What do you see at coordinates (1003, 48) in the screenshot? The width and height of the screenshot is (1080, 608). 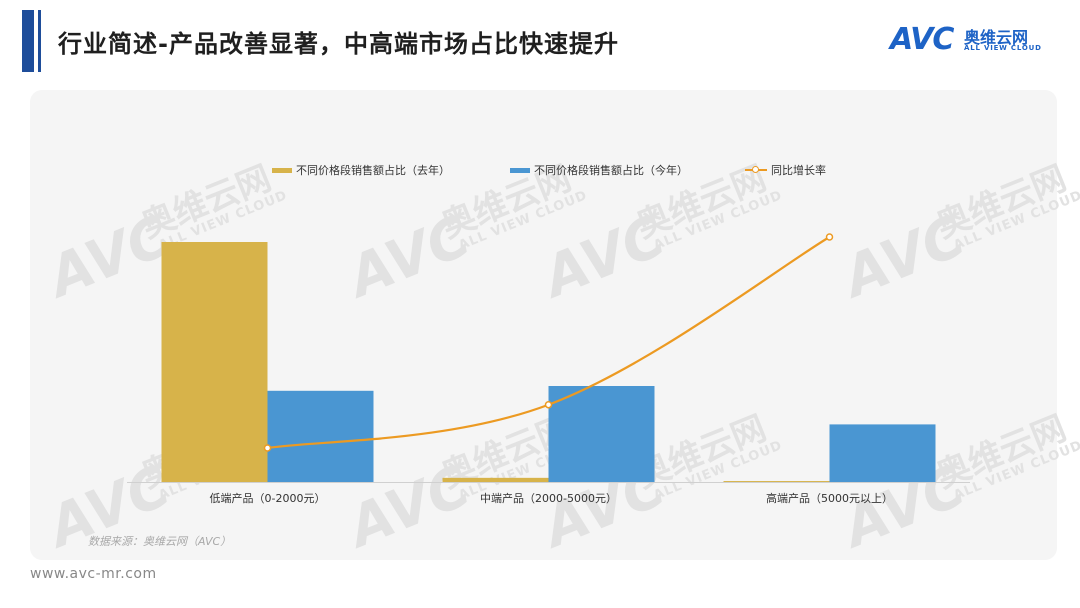 I see `logo-name-en: ALL VIEW CLOUD` at bounding box center [1003, 48].